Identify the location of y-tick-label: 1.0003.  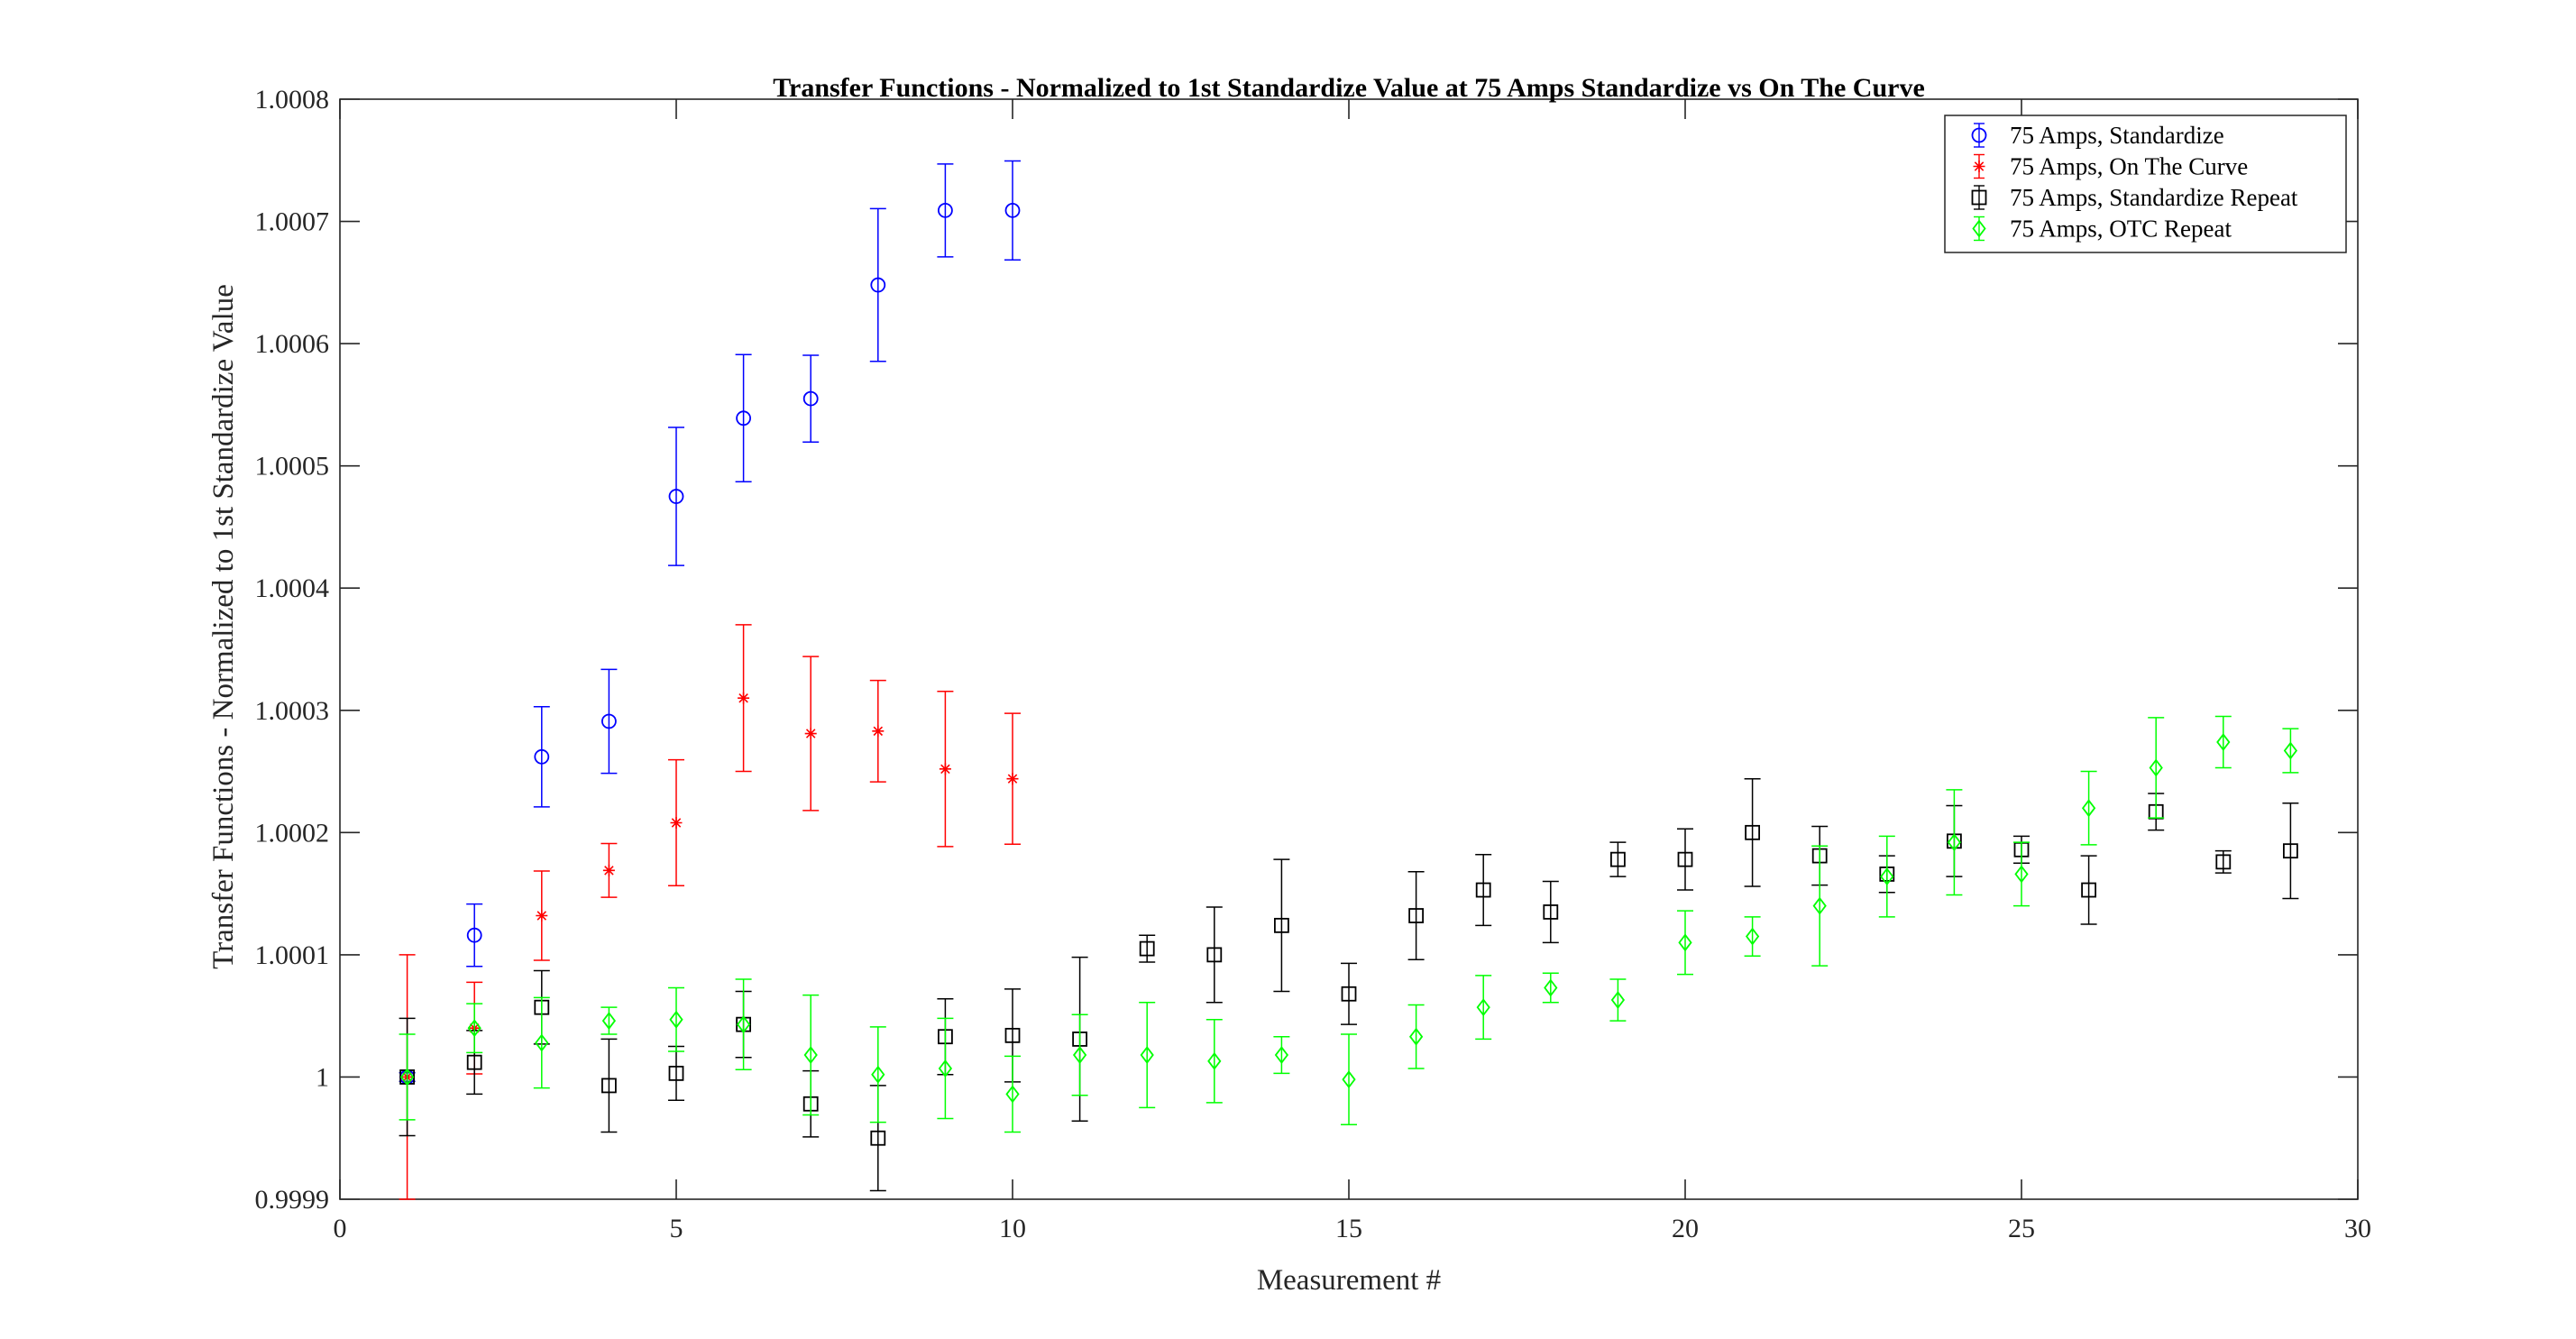
(292, 711).